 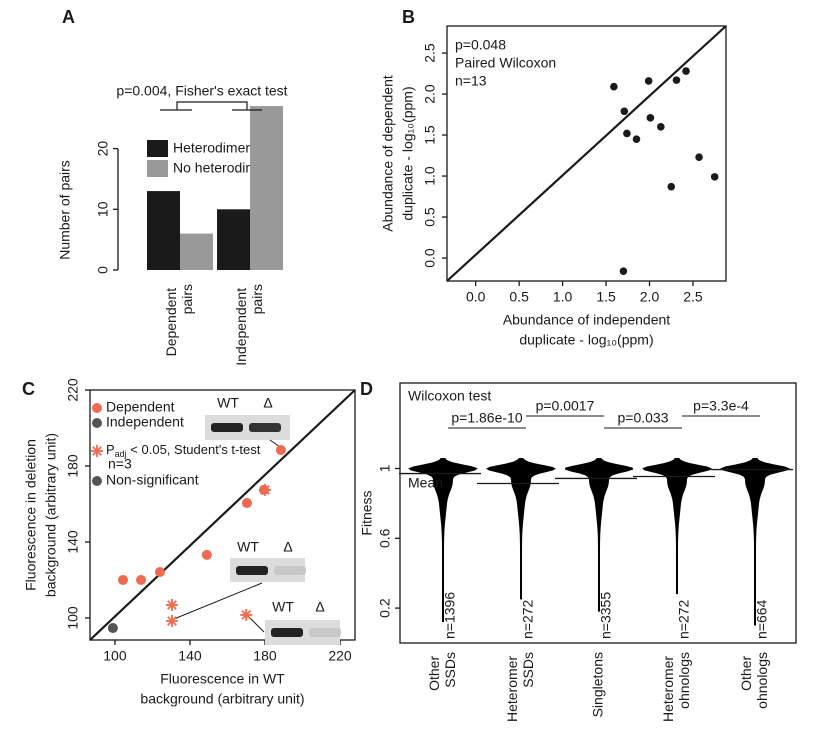 What do you see at coordinates (586, 320) in the screenshot?
I see `x-axis-label: Abundance of independent` at bounding box center [586, 320].